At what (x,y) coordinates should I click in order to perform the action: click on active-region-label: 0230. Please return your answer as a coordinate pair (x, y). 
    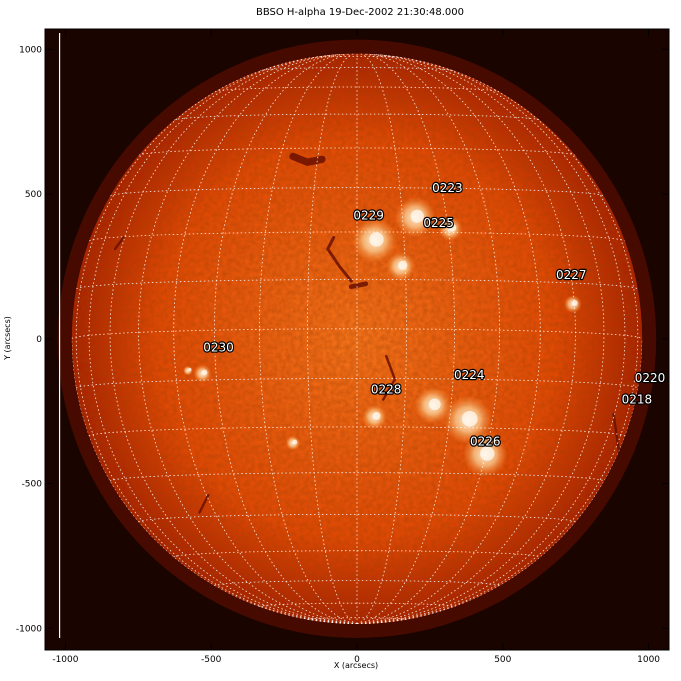
    Looking at the image, I should click on (218, 347).